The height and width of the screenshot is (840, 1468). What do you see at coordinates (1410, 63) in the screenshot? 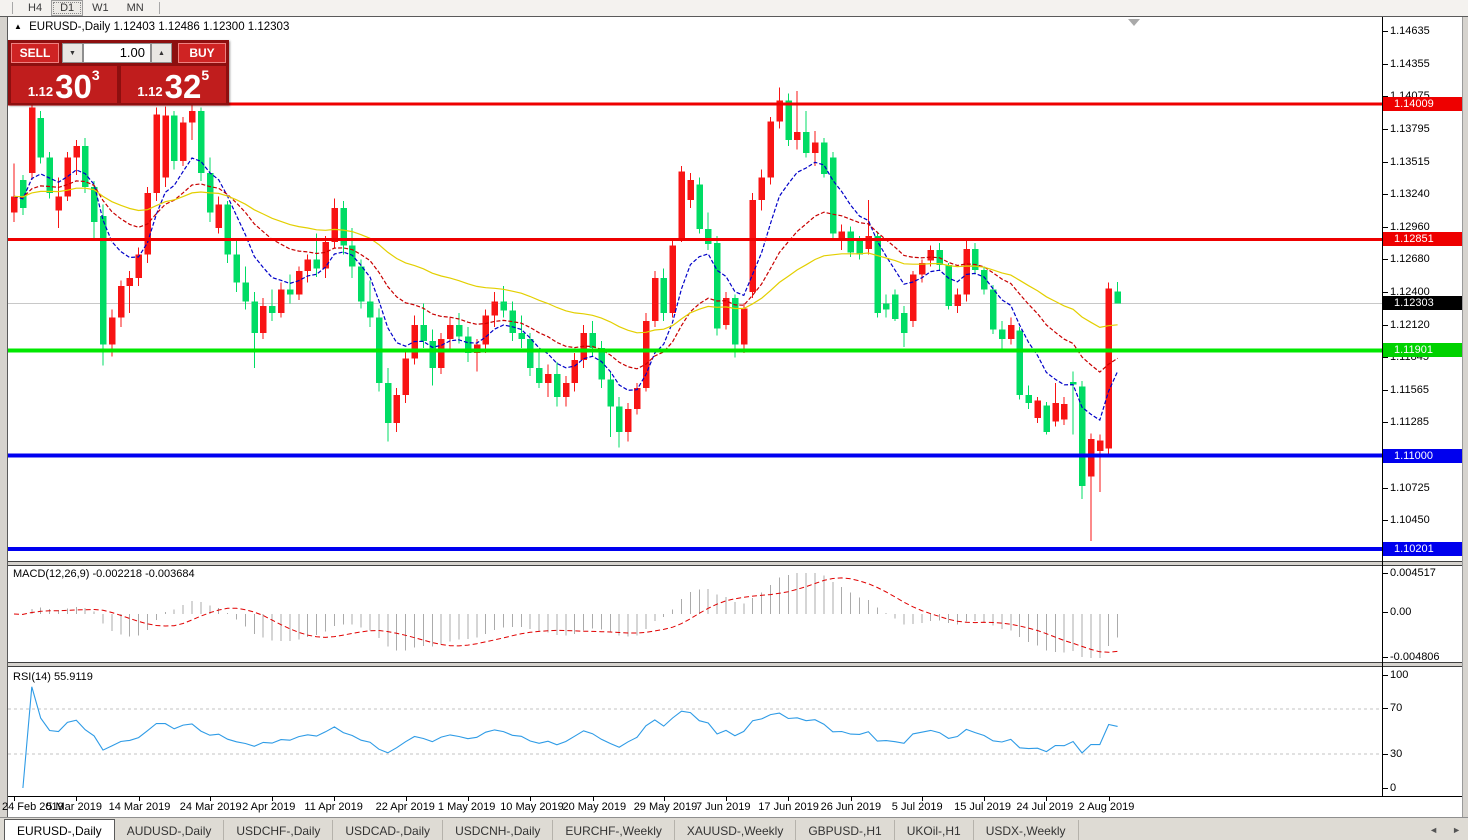
I see `price-tick-label: 1.14355` at bounding box center [1410, 63].